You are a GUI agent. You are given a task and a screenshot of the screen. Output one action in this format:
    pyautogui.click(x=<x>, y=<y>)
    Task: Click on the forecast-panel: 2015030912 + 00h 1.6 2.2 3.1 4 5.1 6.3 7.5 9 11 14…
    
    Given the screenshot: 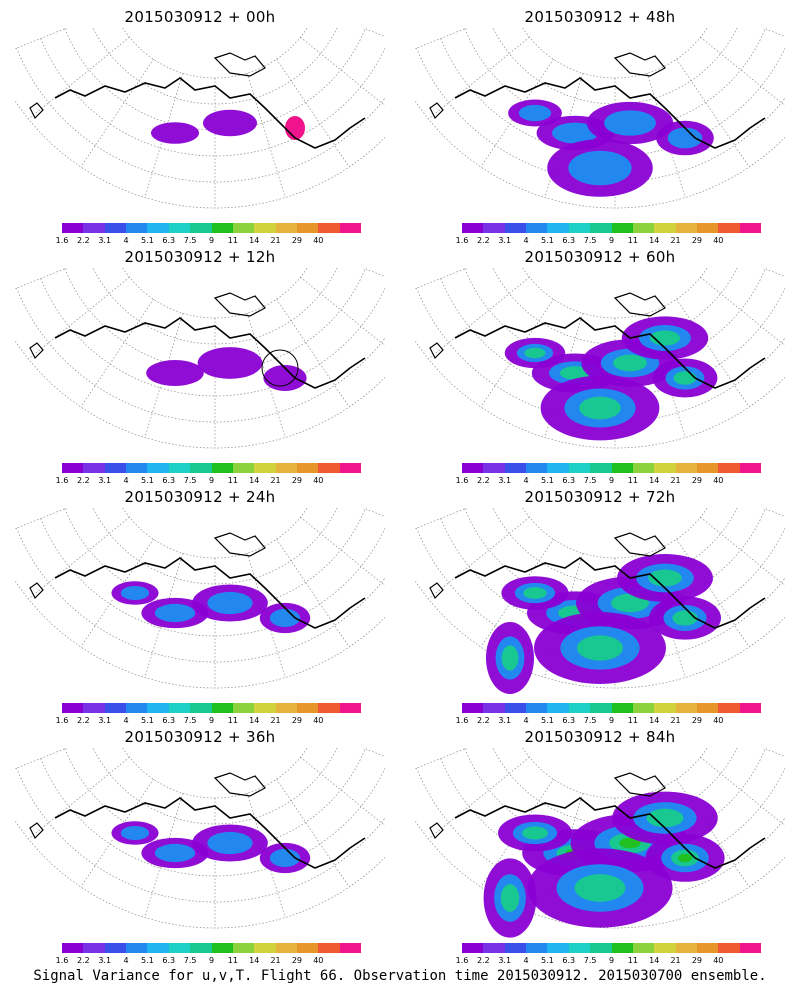 What is the action you would take?
    pyautogui.click(x=200, y=122)
    